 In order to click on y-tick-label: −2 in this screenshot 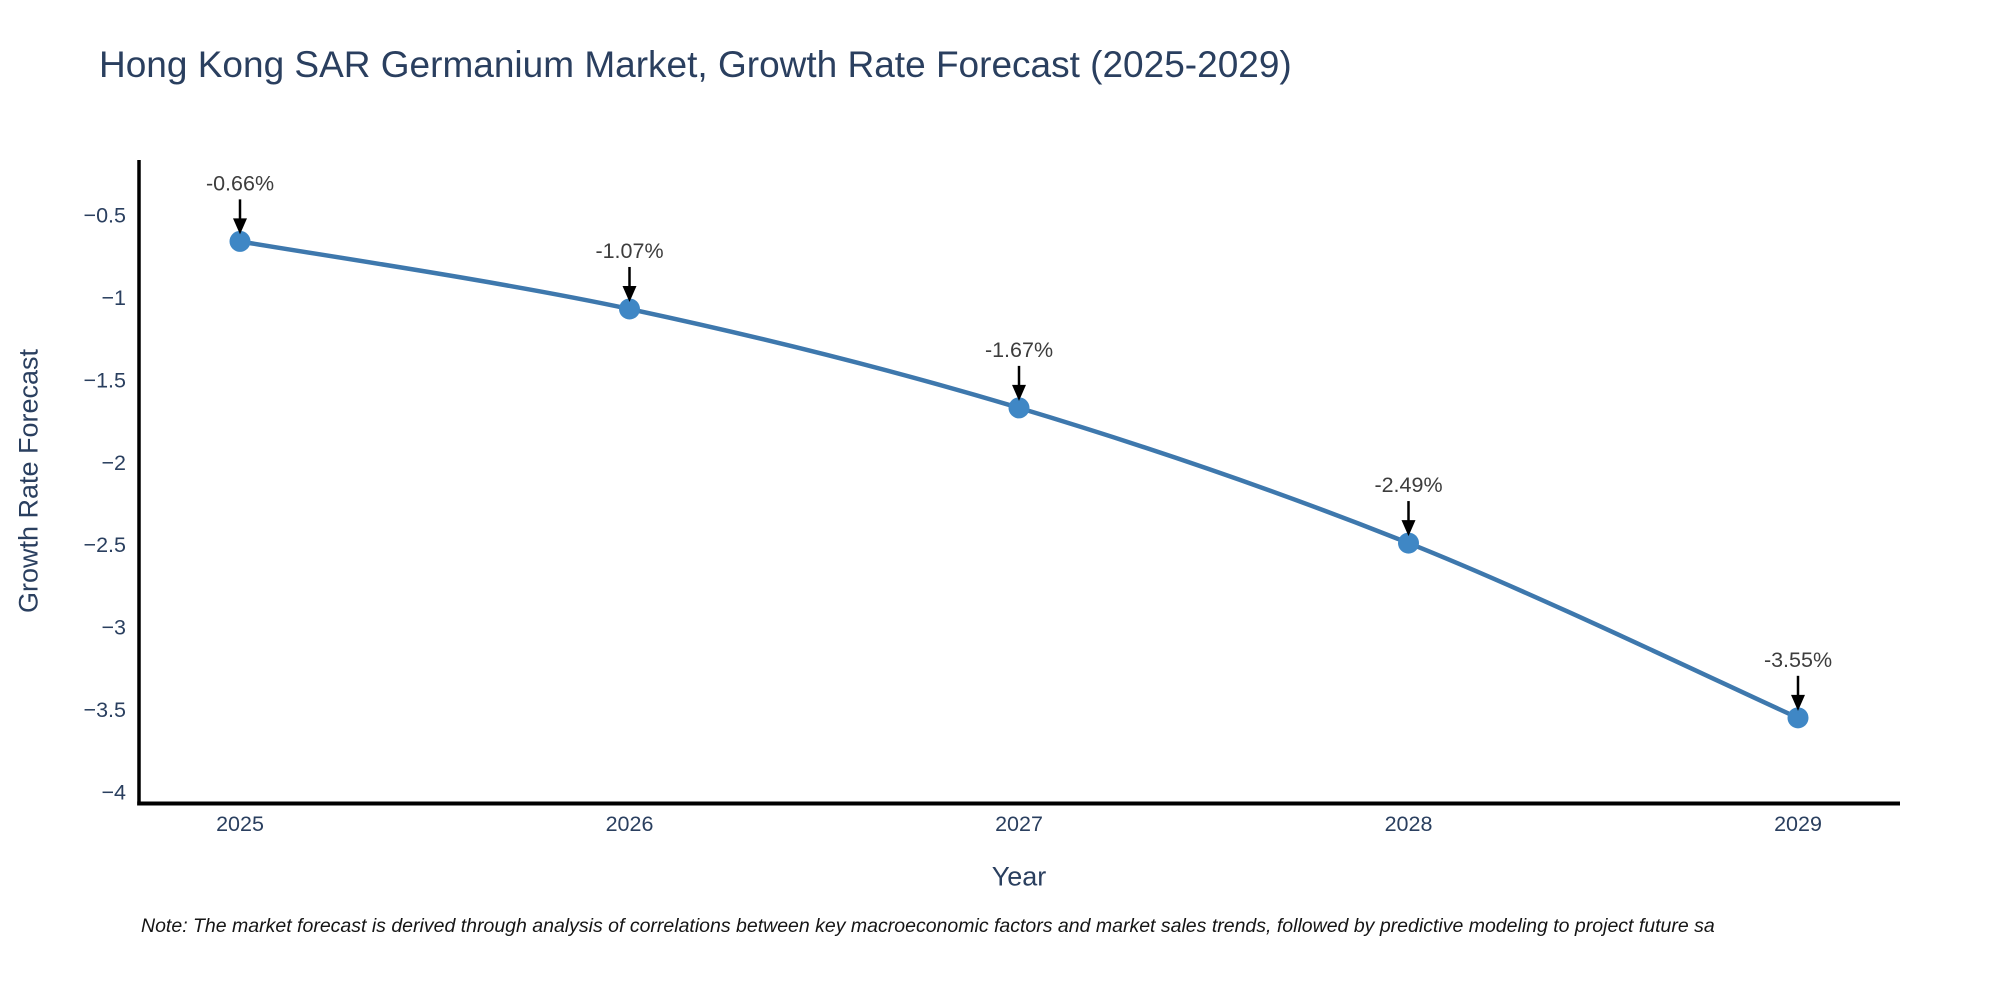, I will do `click(113, 463)`.